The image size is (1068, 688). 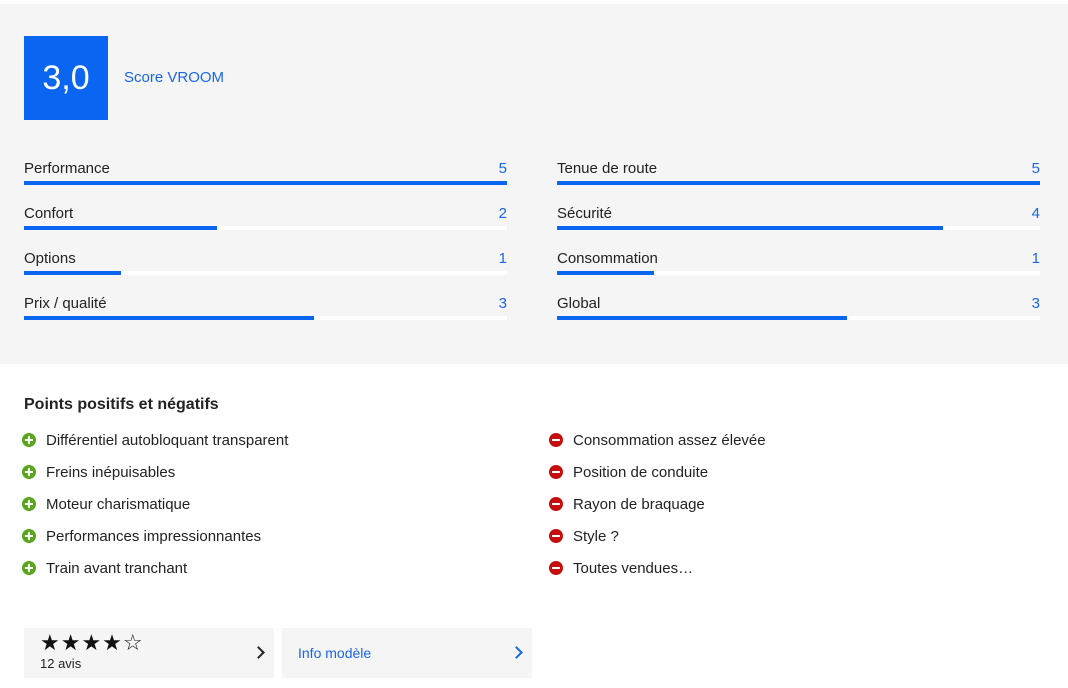 What do you see at coordinates (117, 568) in the screenshot?
I see `positive-point-text: Train avant tranchant` at bounding box center [117, 568].